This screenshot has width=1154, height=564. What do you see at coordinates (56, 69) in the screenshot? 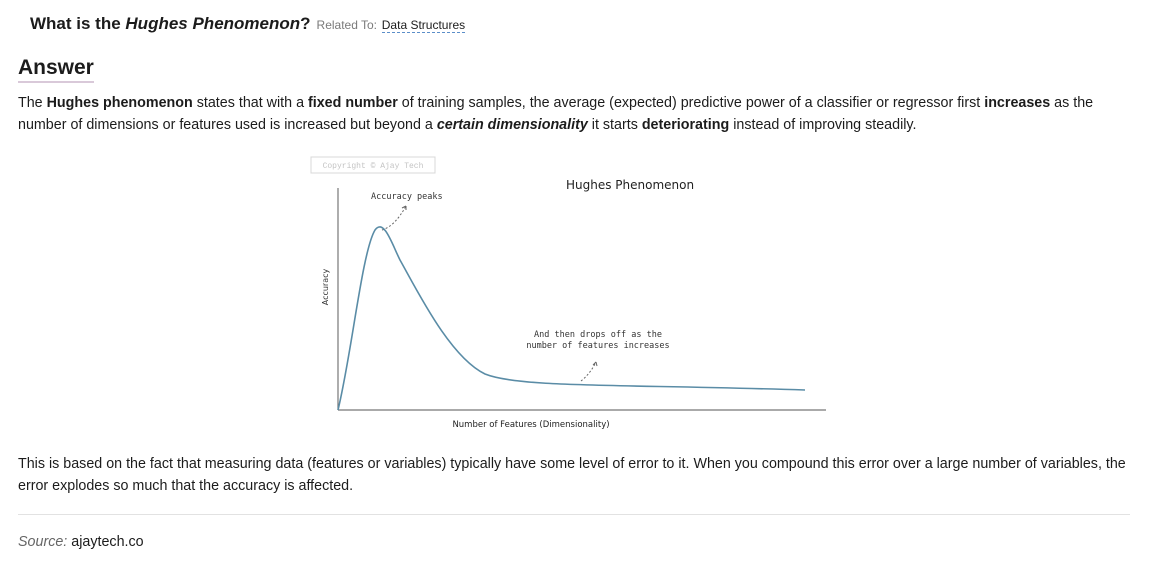
I see `answer-heading: Answer` at bounding box center [56, 69].